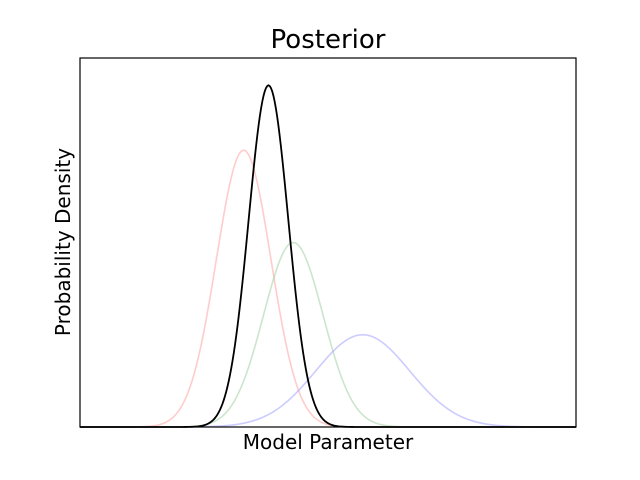 The height and width of the screenshot is (480, 640). Describe the element at coordinates (328, 442) in the screenshot. I see `x-axis-label: Model Parameter` at that location.